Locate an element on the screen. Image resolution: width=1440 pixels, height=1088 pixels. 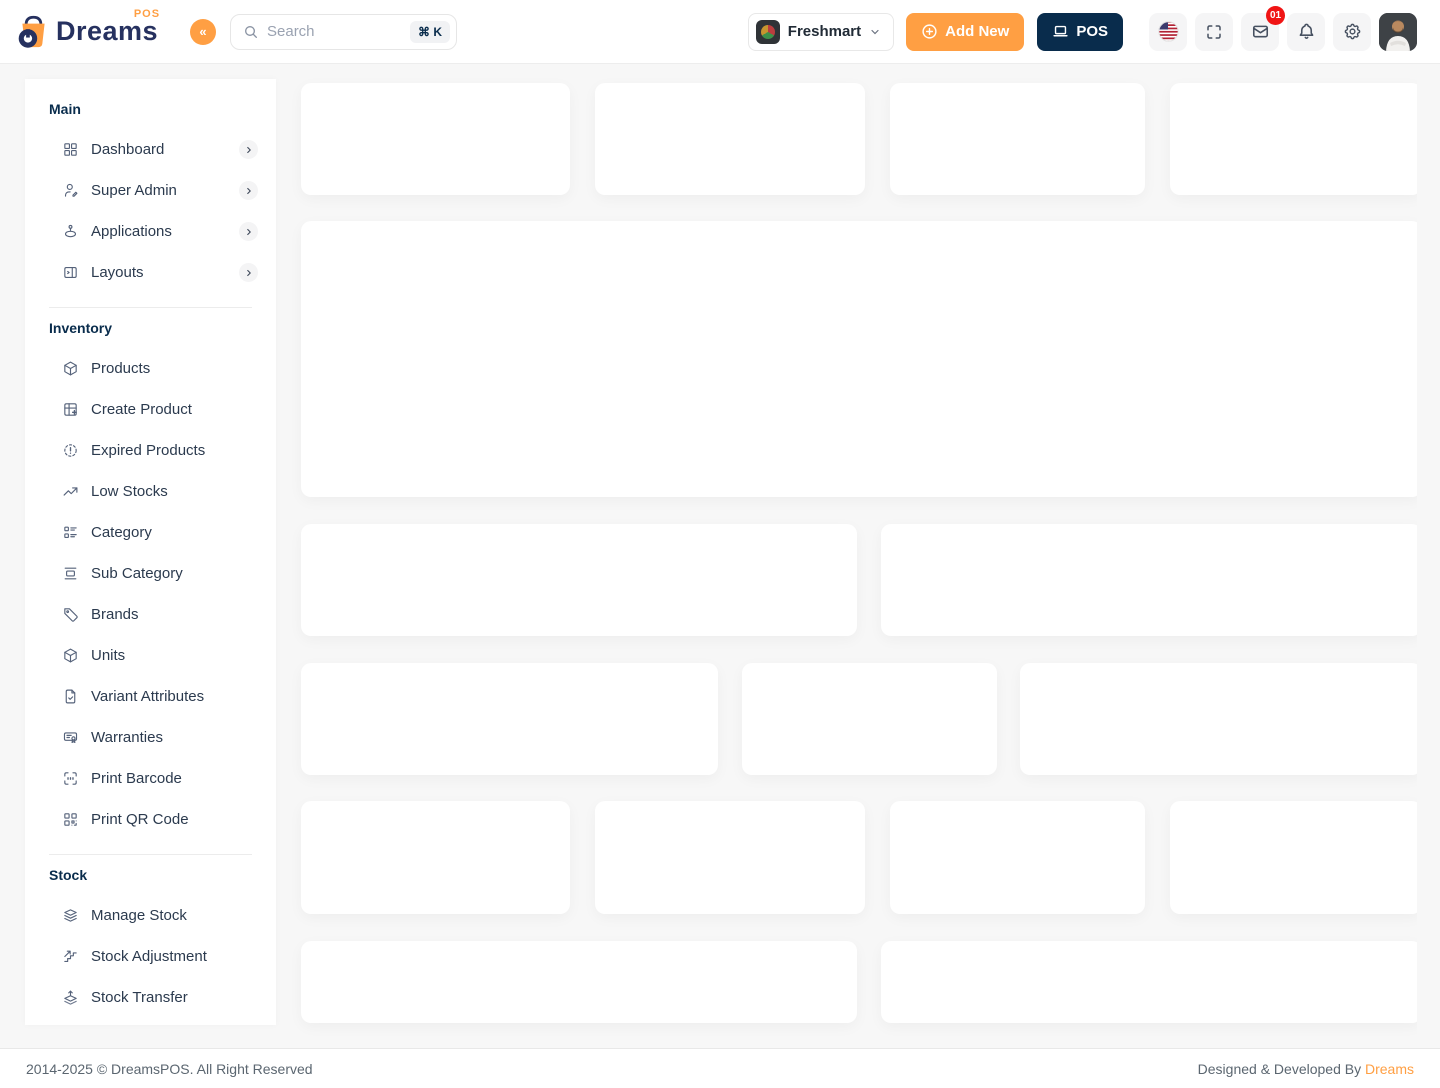
box-3d-icon is located at coordinates (70, 655).